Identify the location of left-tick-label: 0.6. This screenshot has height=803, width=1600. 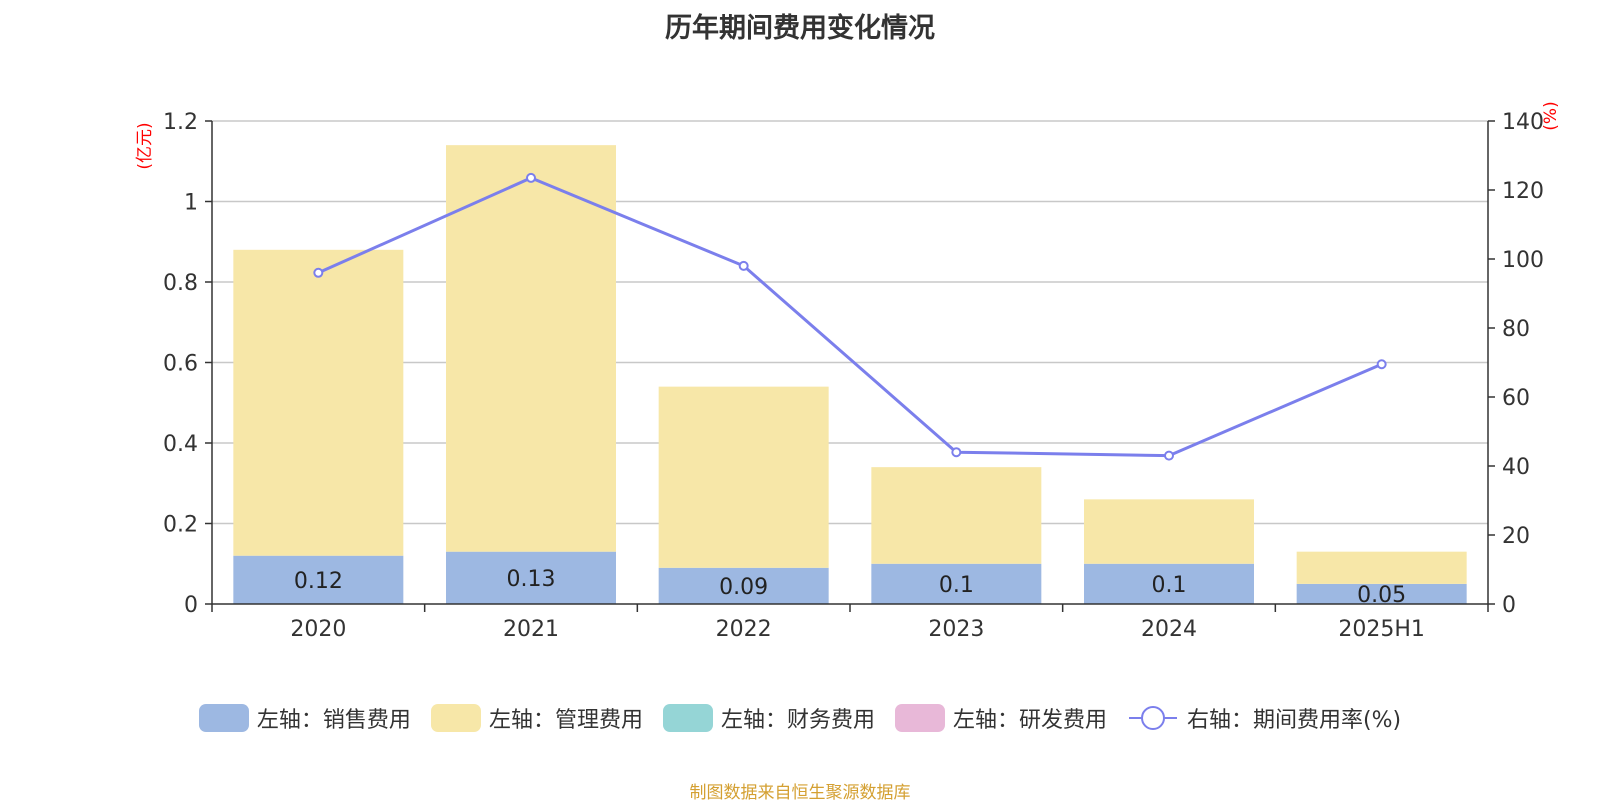
(180, 364).